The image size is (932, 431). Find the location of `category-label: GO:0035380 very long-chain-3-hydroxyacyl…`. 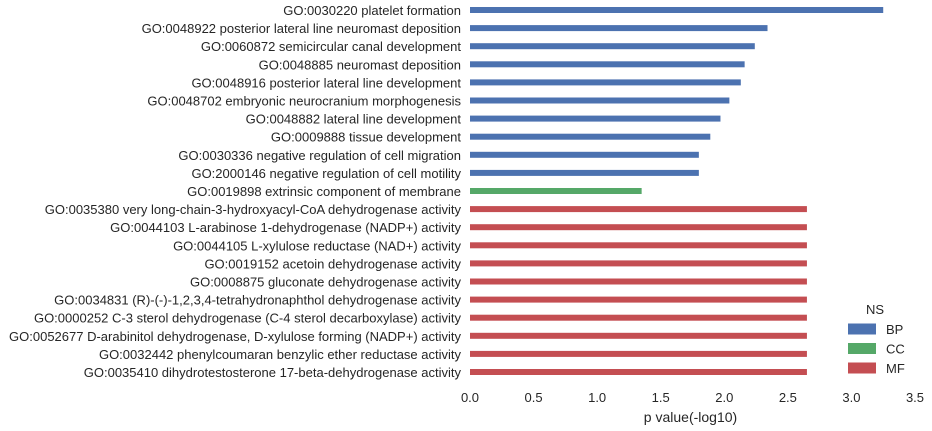

category-label: GO:0035380 very long-chain-3-hydroxyacyl… is located at coordinates (253, 209).